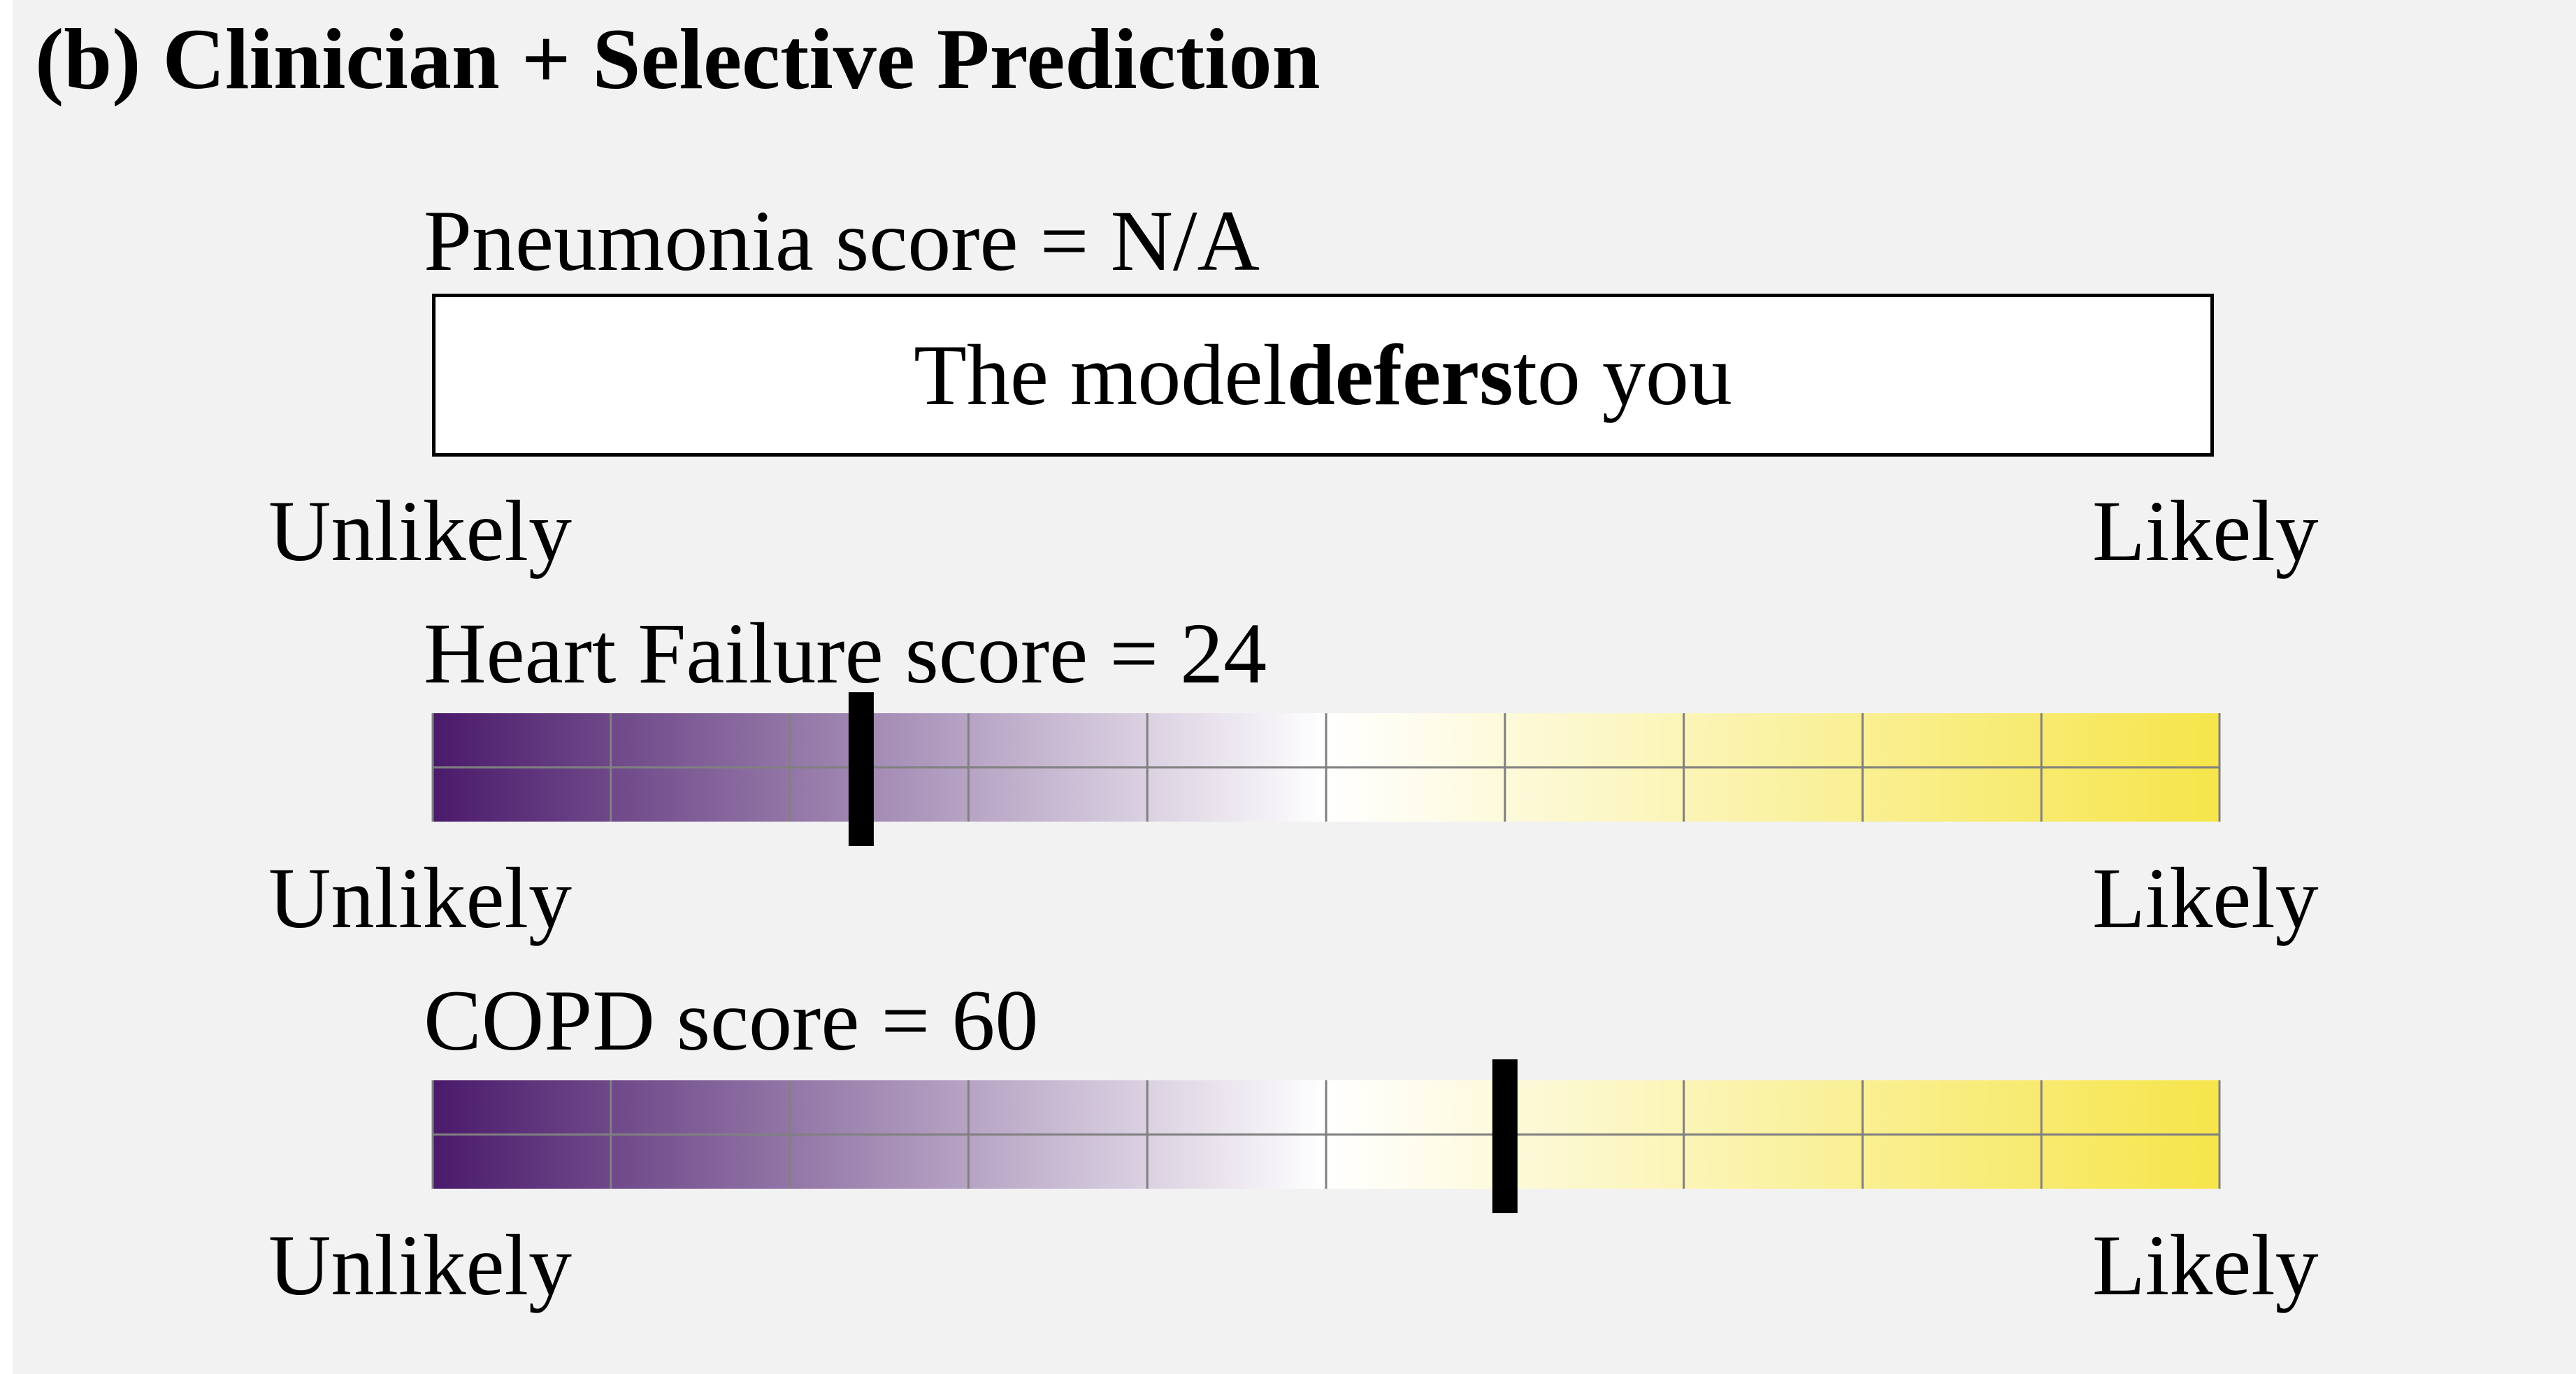  I want to click on heart-failure-unlikely-label: Unlikely, so click(420, 898).